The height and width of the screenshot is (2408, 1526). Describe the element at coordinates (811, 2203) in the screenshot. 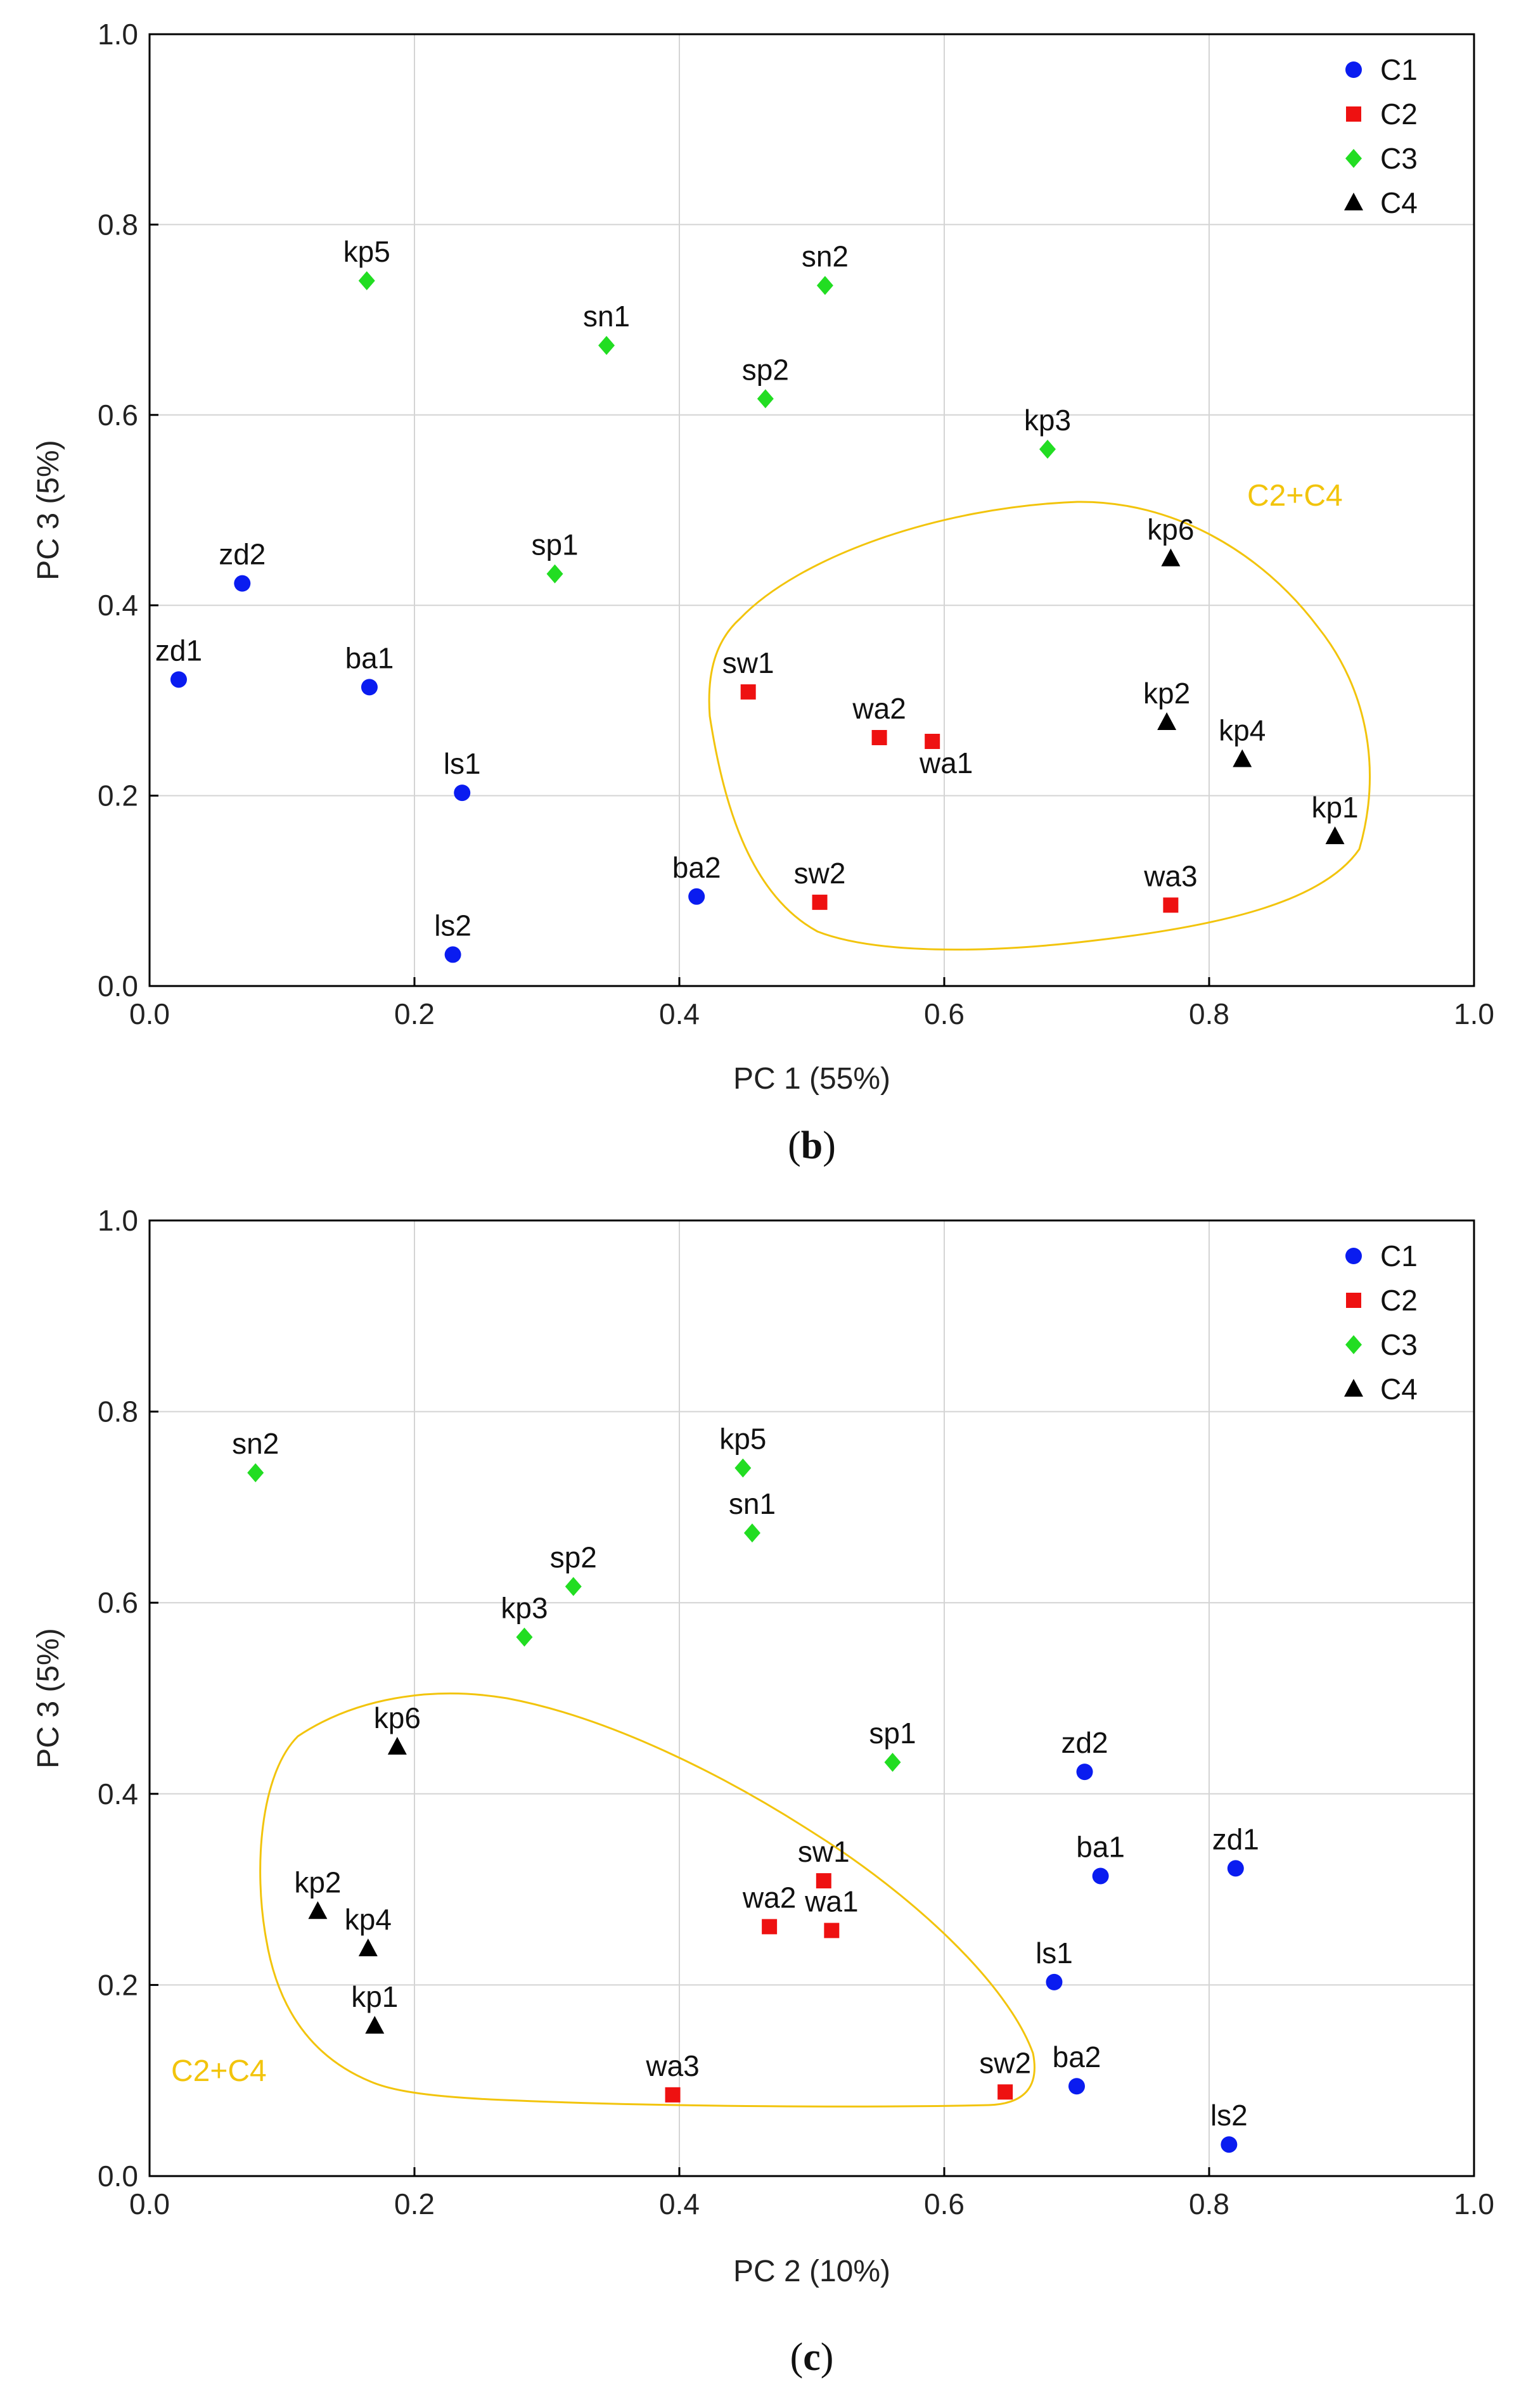

I see `panel-c-x-tick-labels: 0.0 0.2 0.4 0.6 0.8 1.0` at that location.